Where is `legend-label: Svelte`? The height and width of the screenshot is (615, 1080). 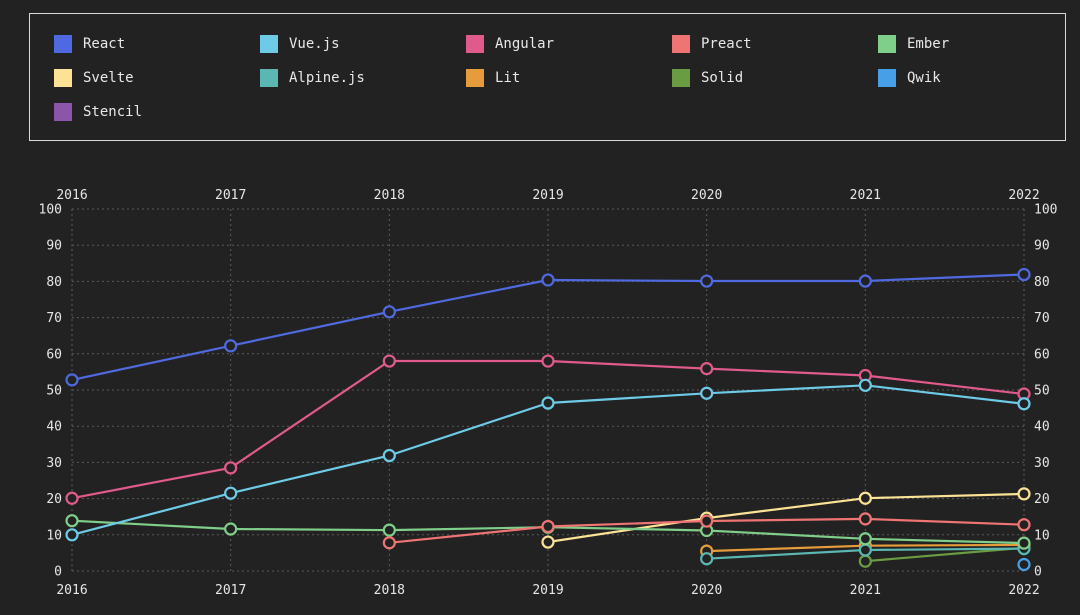 legend-label: Svelte is located at coordinates (108, 78).